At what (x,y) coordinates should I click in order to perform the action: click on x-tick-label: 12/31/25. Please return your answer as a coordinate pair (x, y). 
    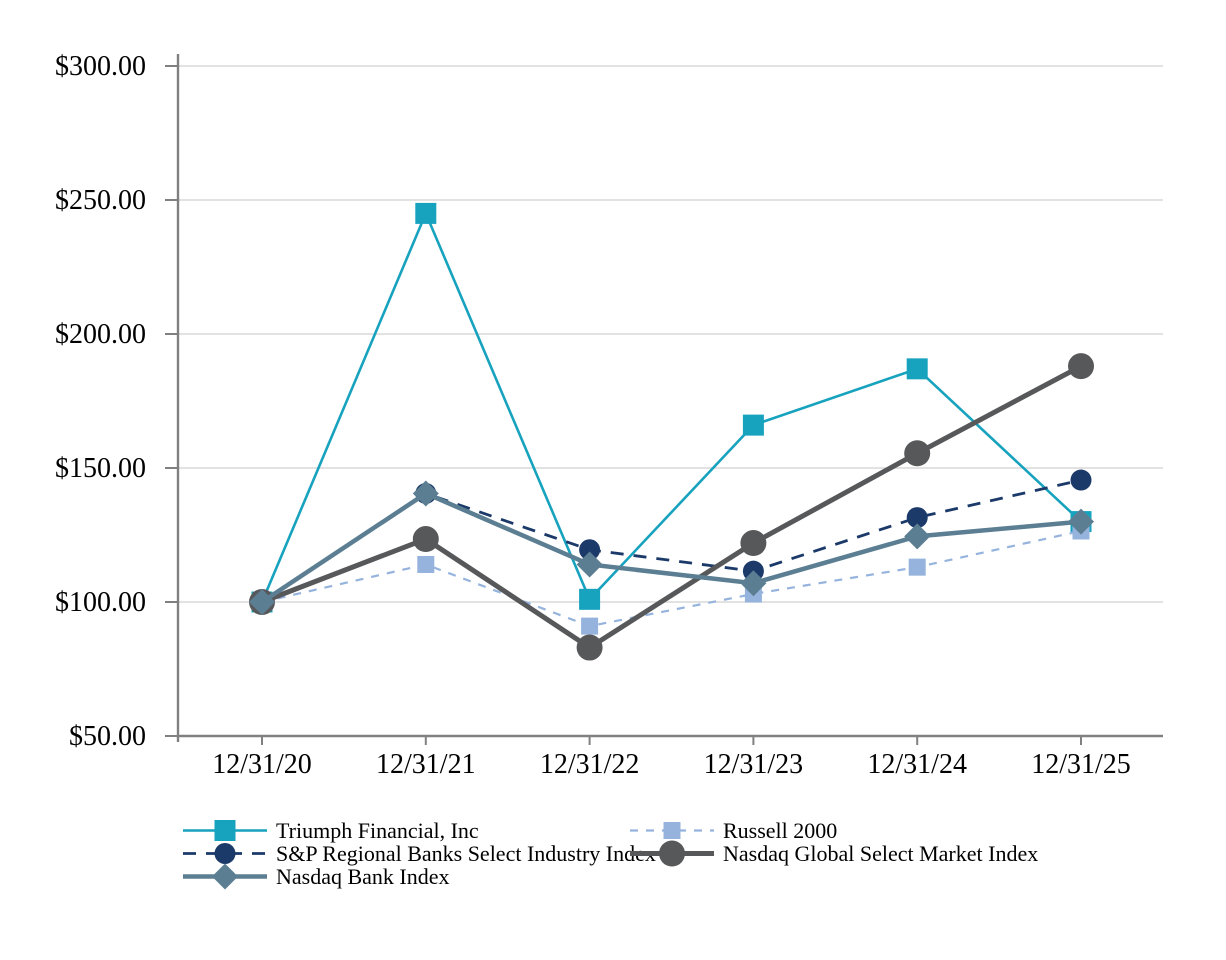
    Looking at the image, I should click on (1081, 764).